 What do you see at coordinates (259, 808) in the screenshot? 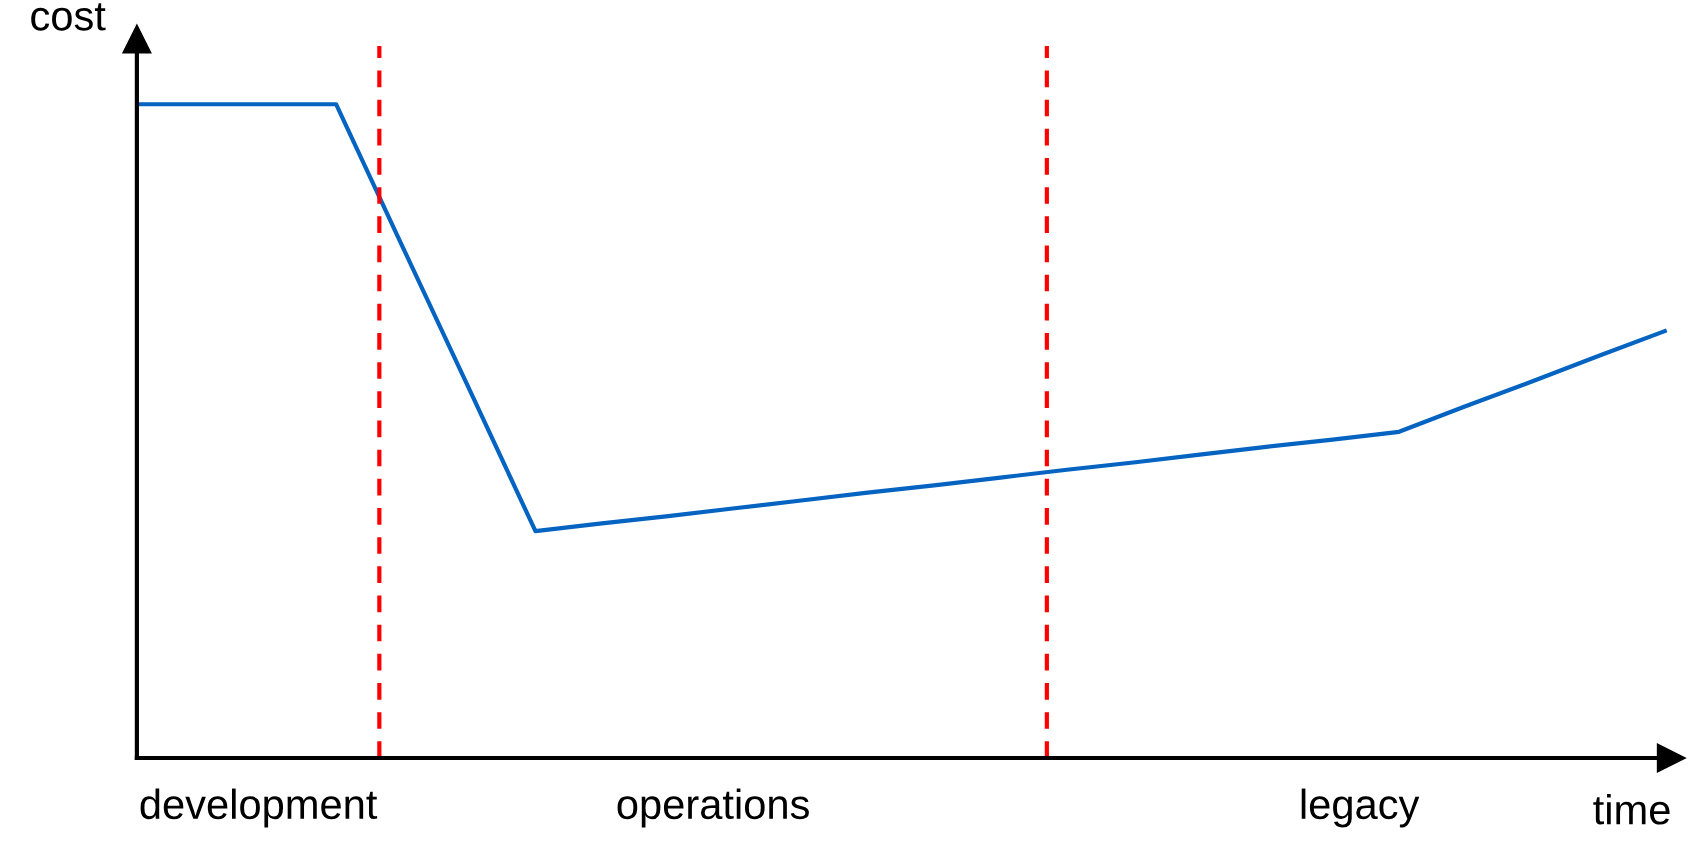
I see `text: development` at bounding box center [259, 808].